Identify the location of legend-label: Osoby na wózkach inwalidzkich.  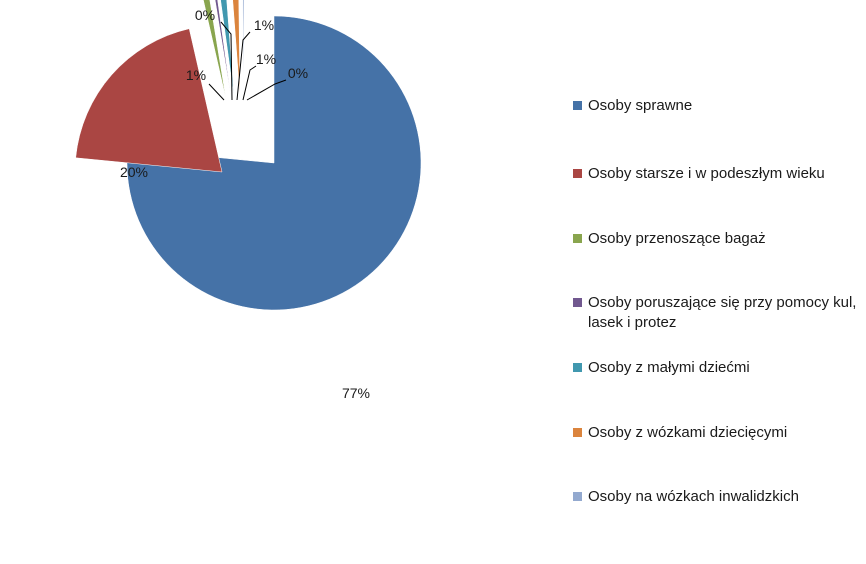
(693, 496).